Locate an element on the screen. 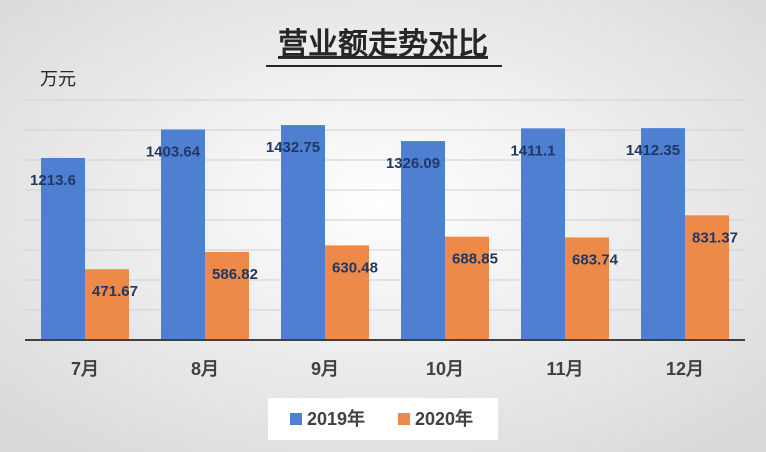 The height and width of the screenshot is (452, 766). value-label: 586.82 is located at coordinates (235, 274).